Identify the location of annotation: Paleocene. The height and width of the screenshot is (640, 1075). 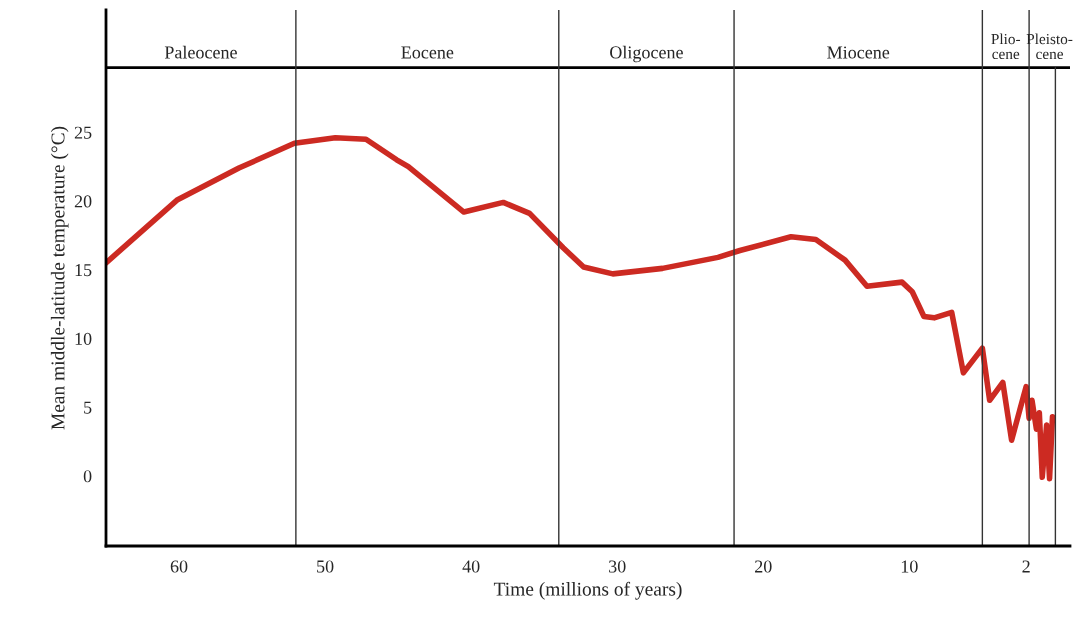
(200, 52).